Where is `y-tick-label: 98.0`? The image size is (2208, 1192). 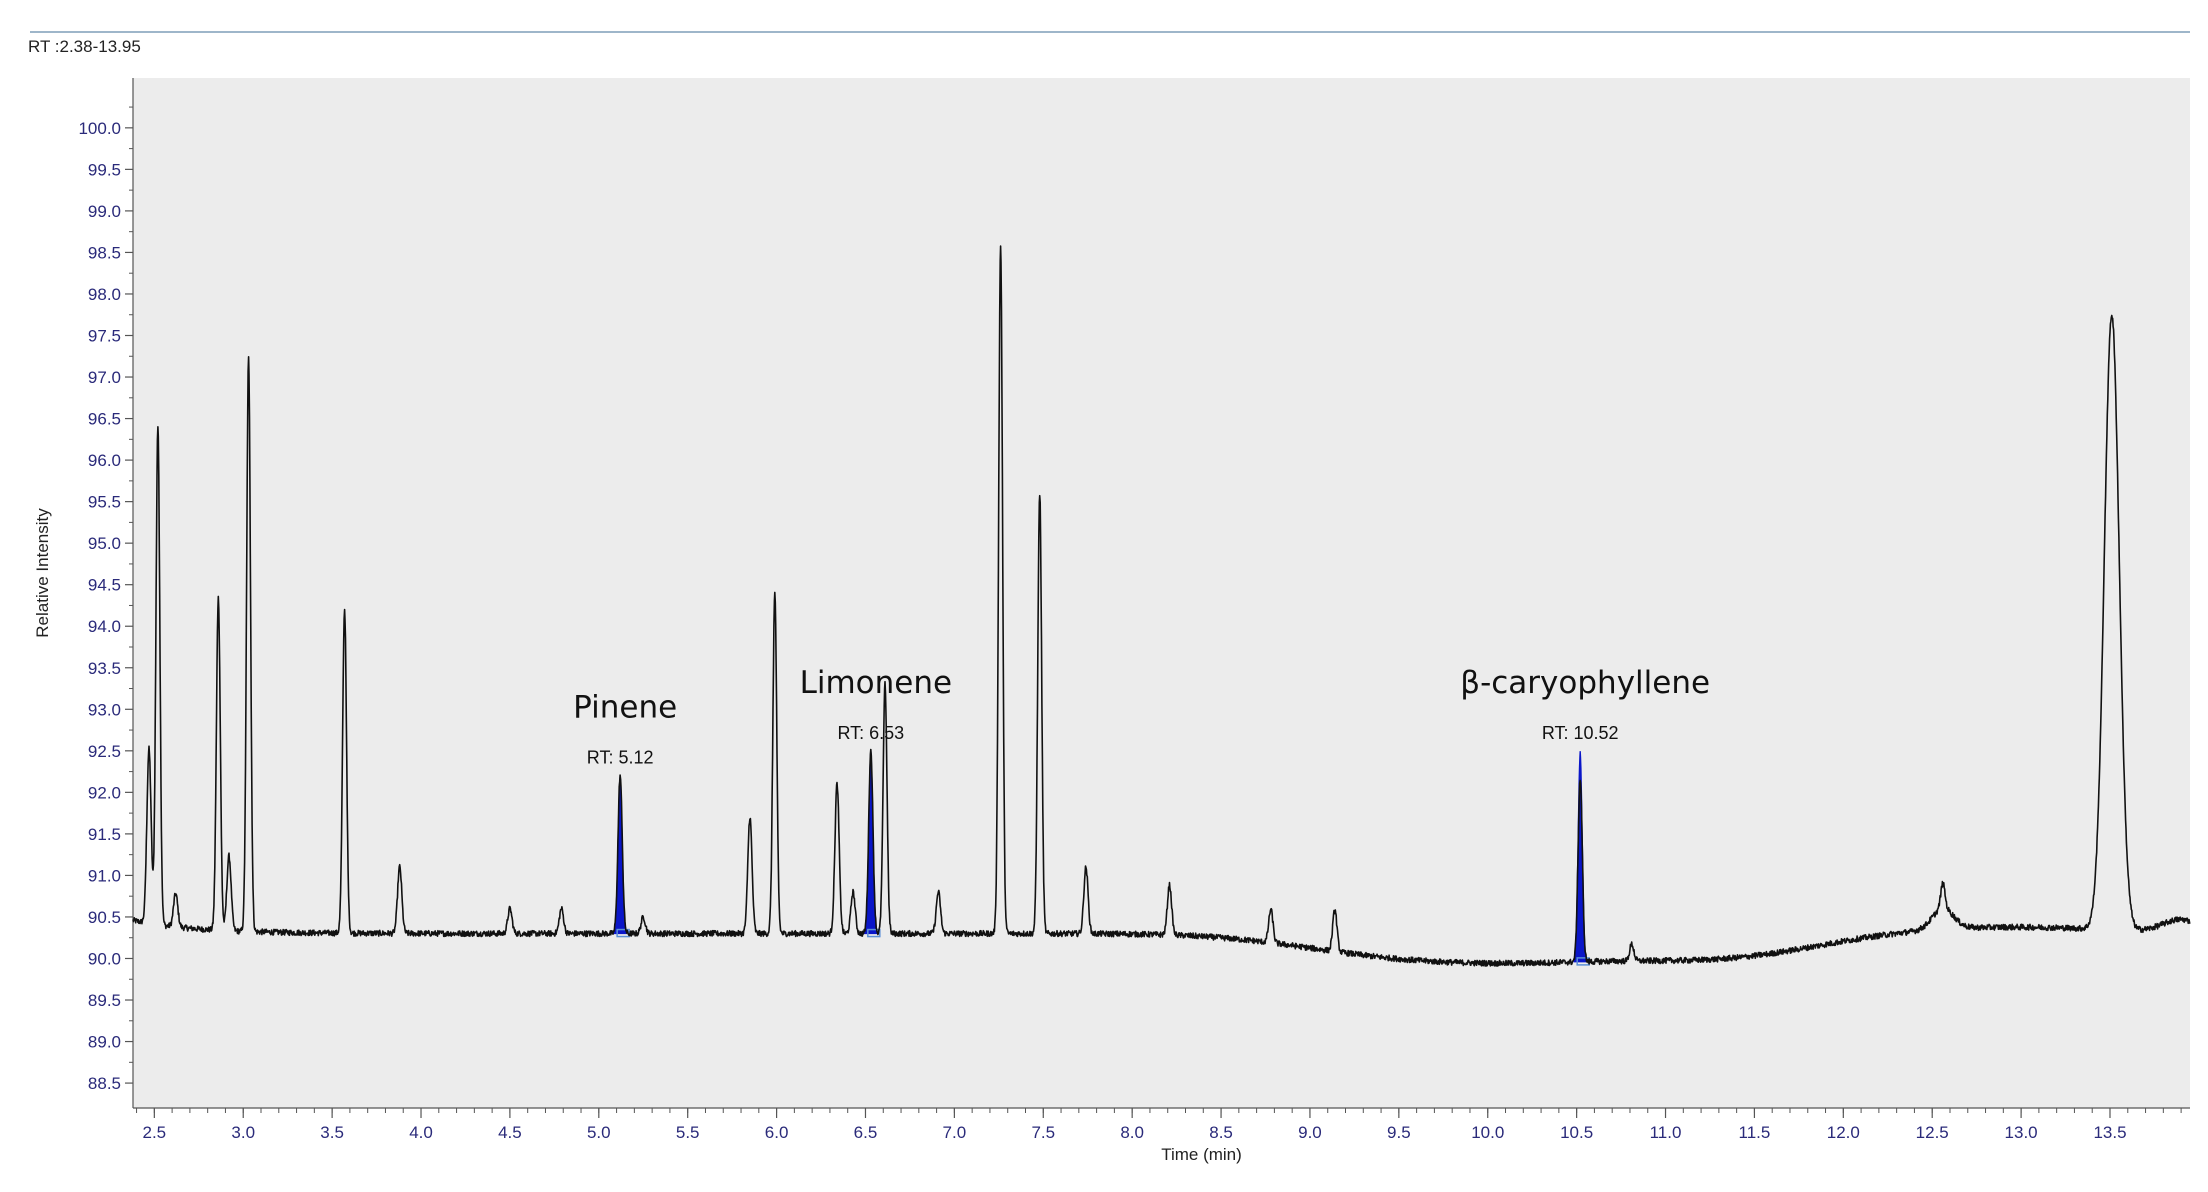
y-tick-label: 98.0 is located at coordinates (104, 294).